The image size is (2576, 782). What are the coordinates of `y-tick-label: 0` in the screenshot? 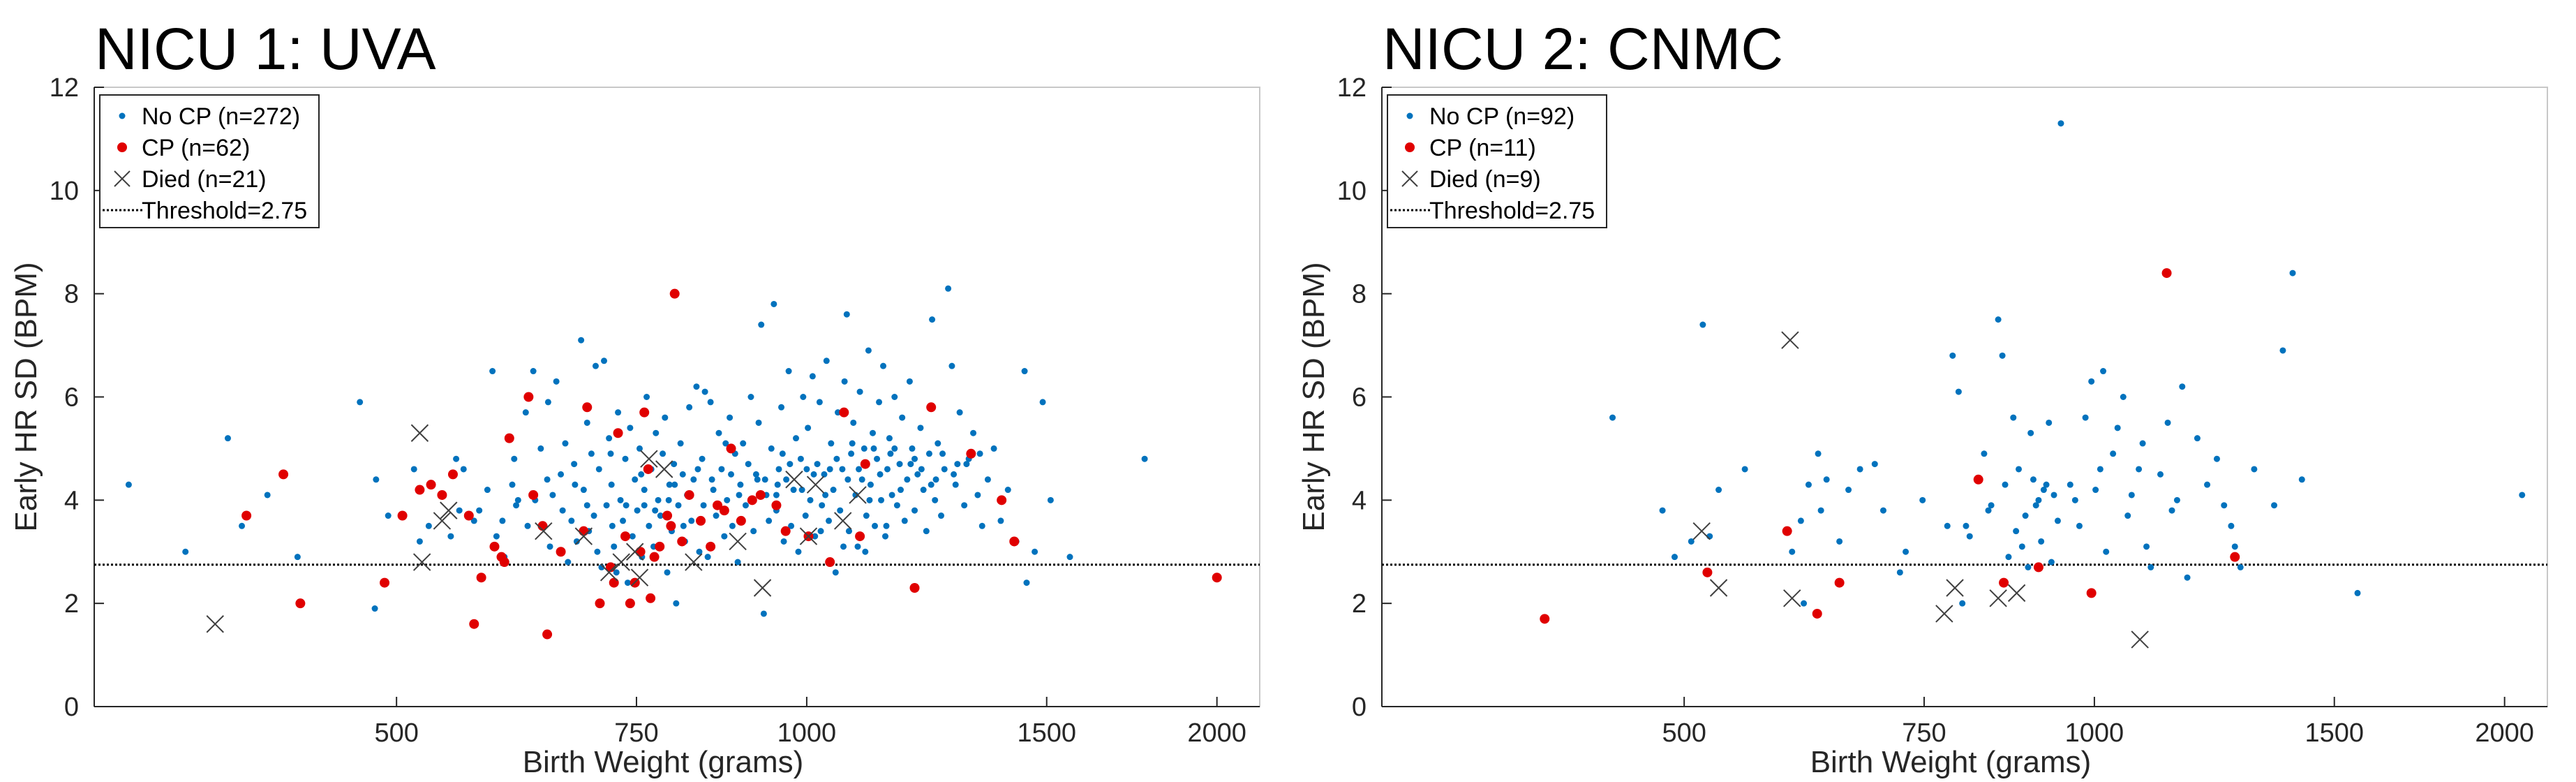 It's located at (1359, 707).